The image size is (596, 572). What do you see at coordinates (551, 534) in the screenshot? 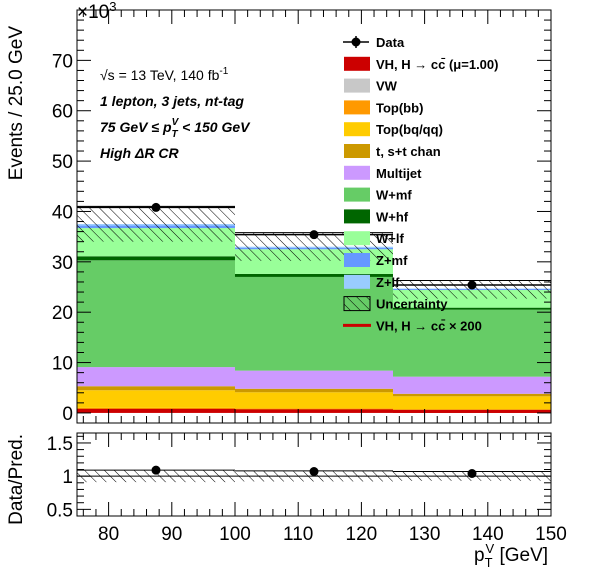
I see `xtick-label: 150` at bounding box center [551, 534].